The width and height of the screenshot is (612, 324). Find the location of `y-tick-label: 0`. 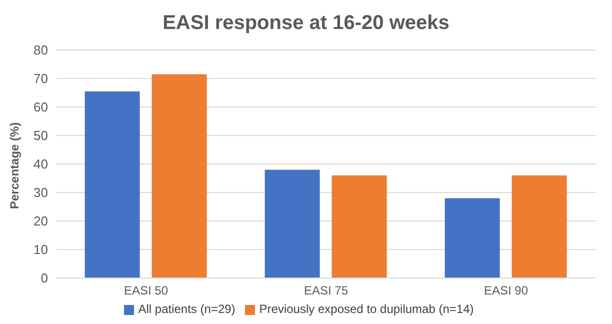

y-tick-label: 0 is located at coordinates (44, 278).